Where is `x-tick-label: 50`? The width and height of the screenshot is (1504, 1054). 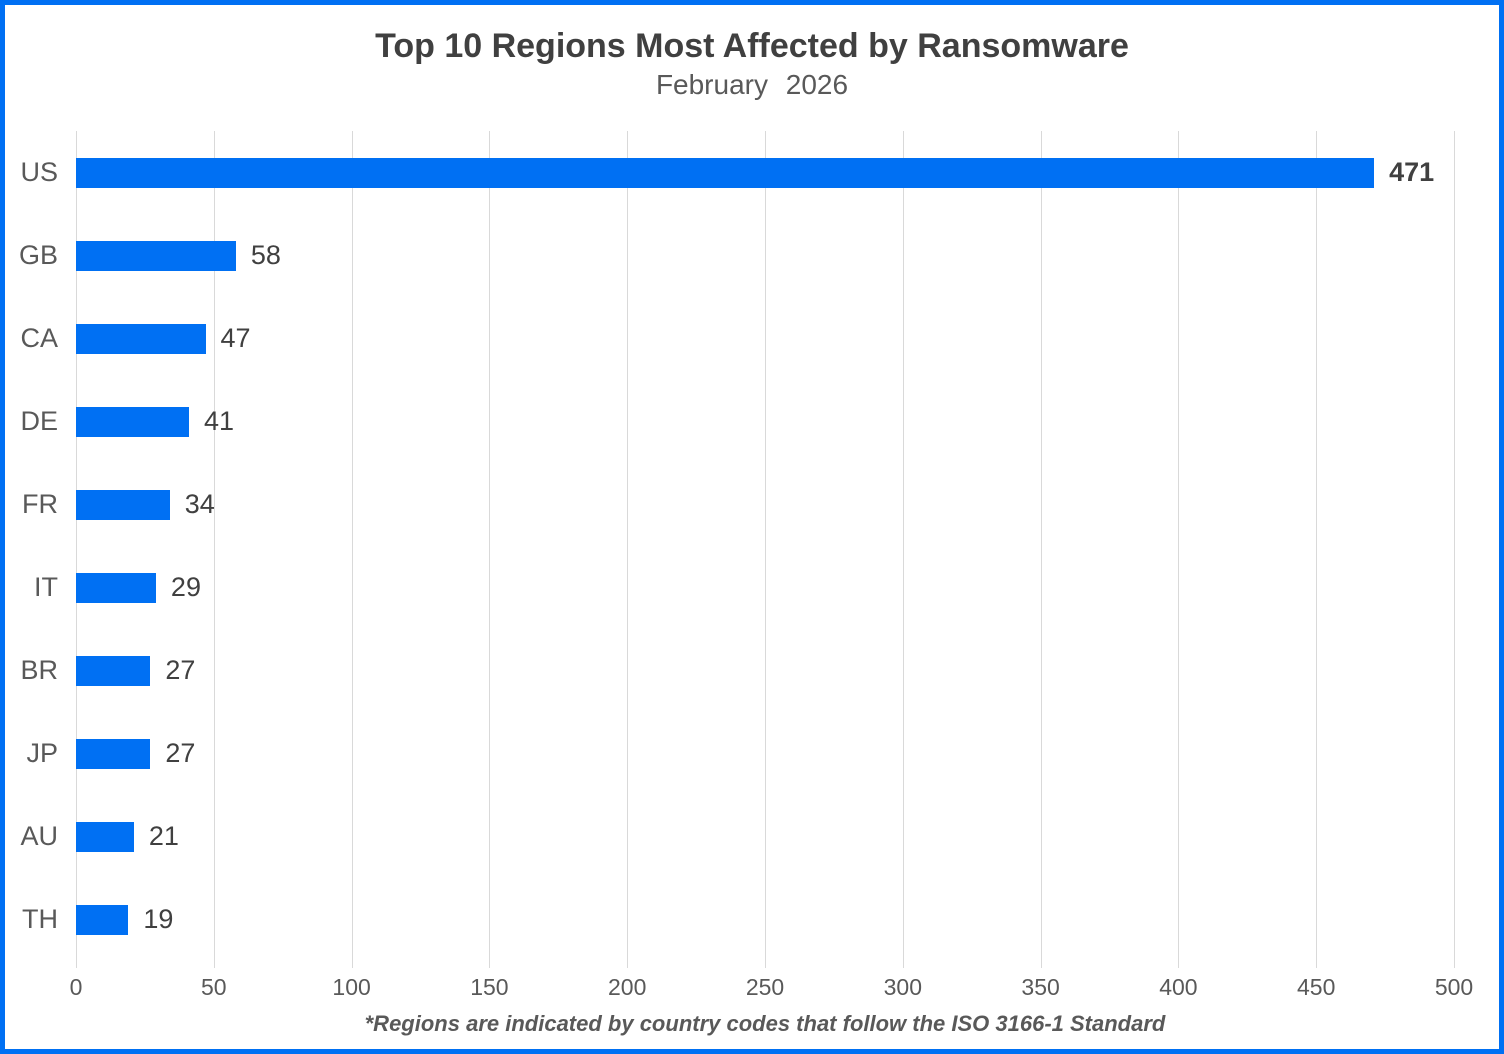
x-tick-label: 50 is located at coordinates (214, 987).